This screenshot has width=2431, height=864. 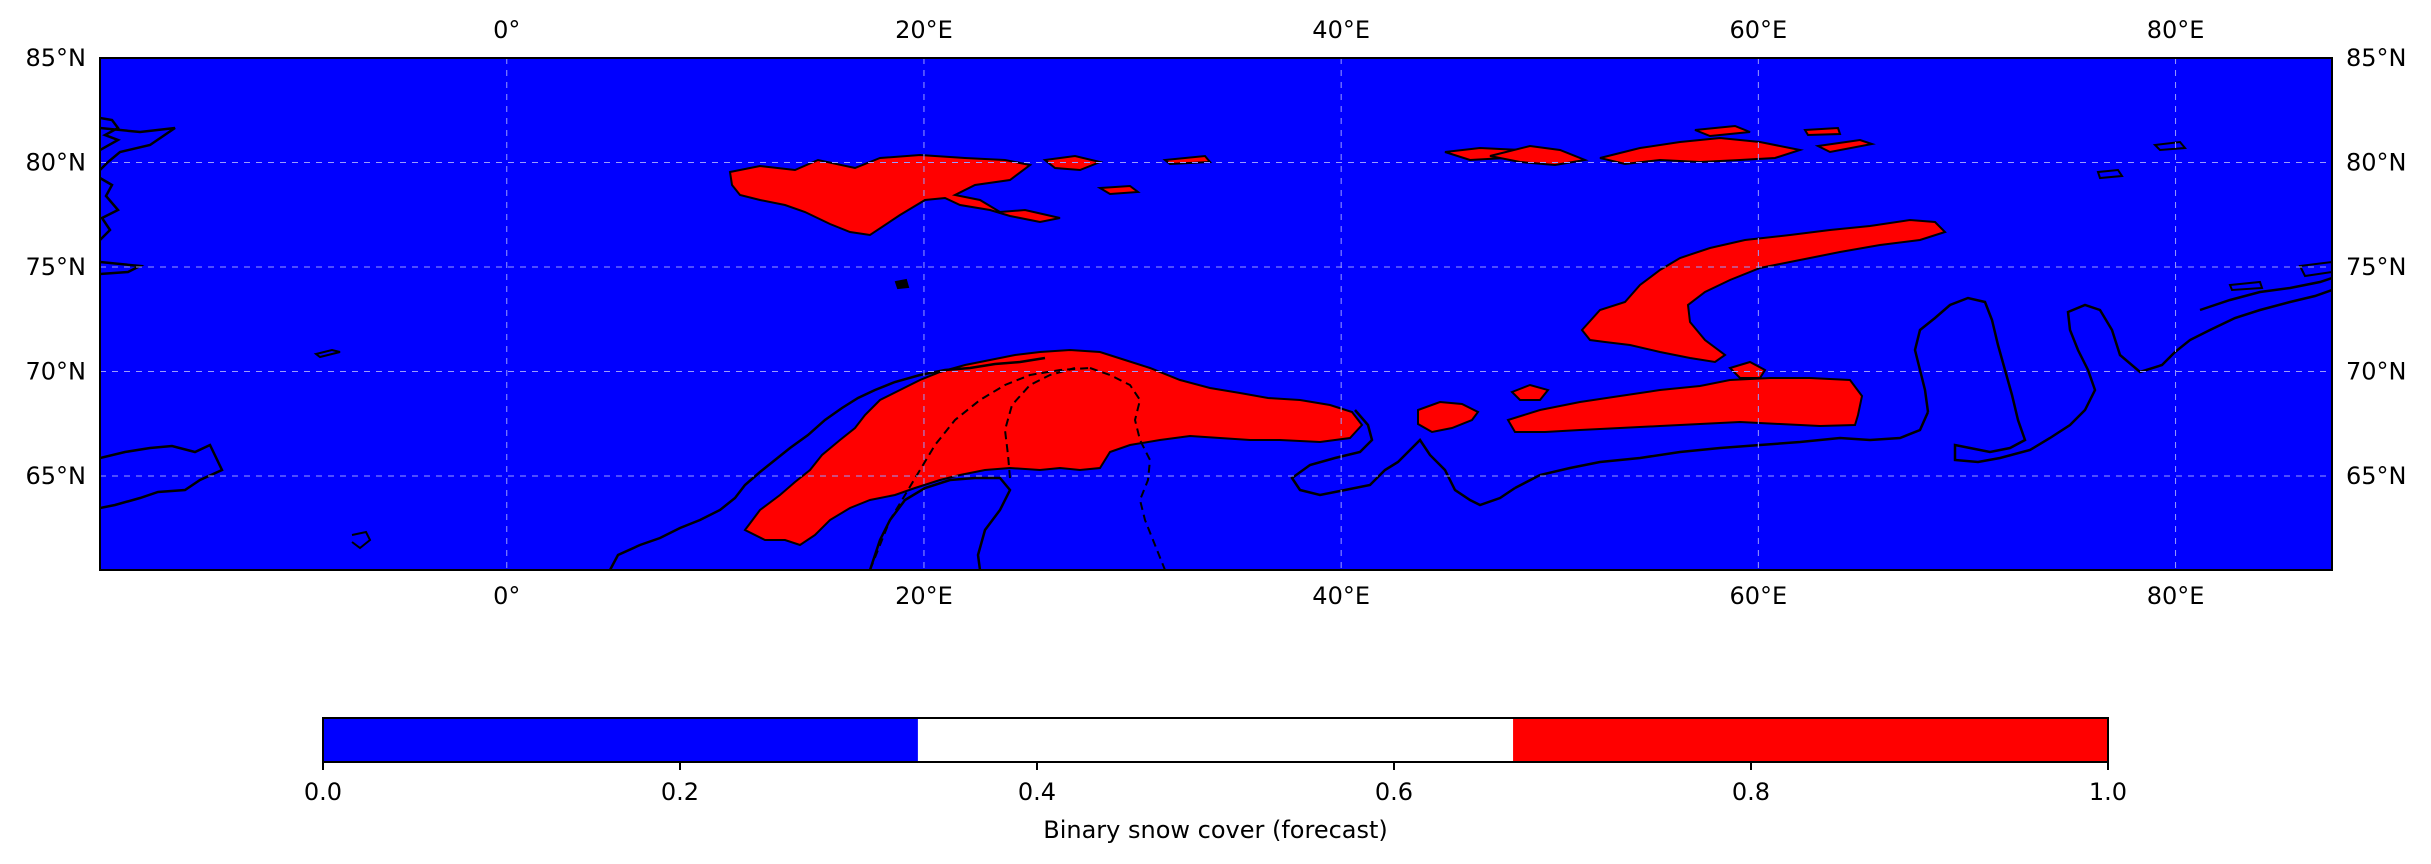 What do you see at coordinates (56, 371) in the screenshot?
I see `lat-label-left-3: 70°N` at bounding box center [56, 371].